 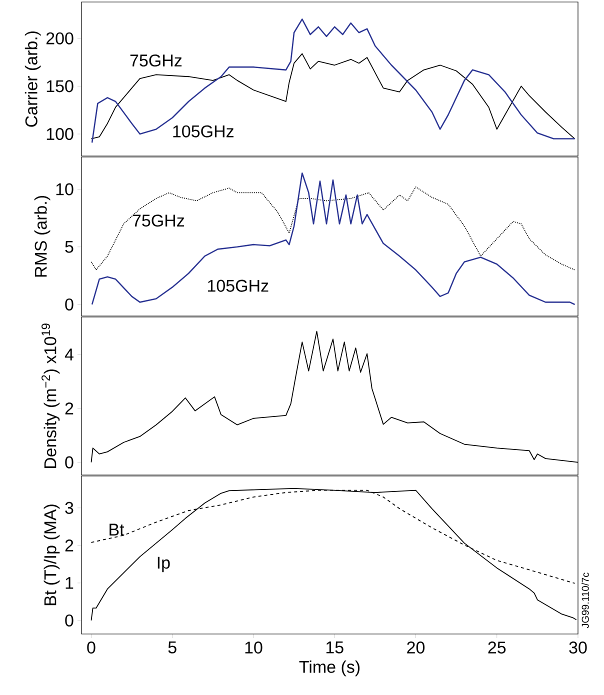 I want to click on y-tick-label: 4, so click(x=69, y=354).